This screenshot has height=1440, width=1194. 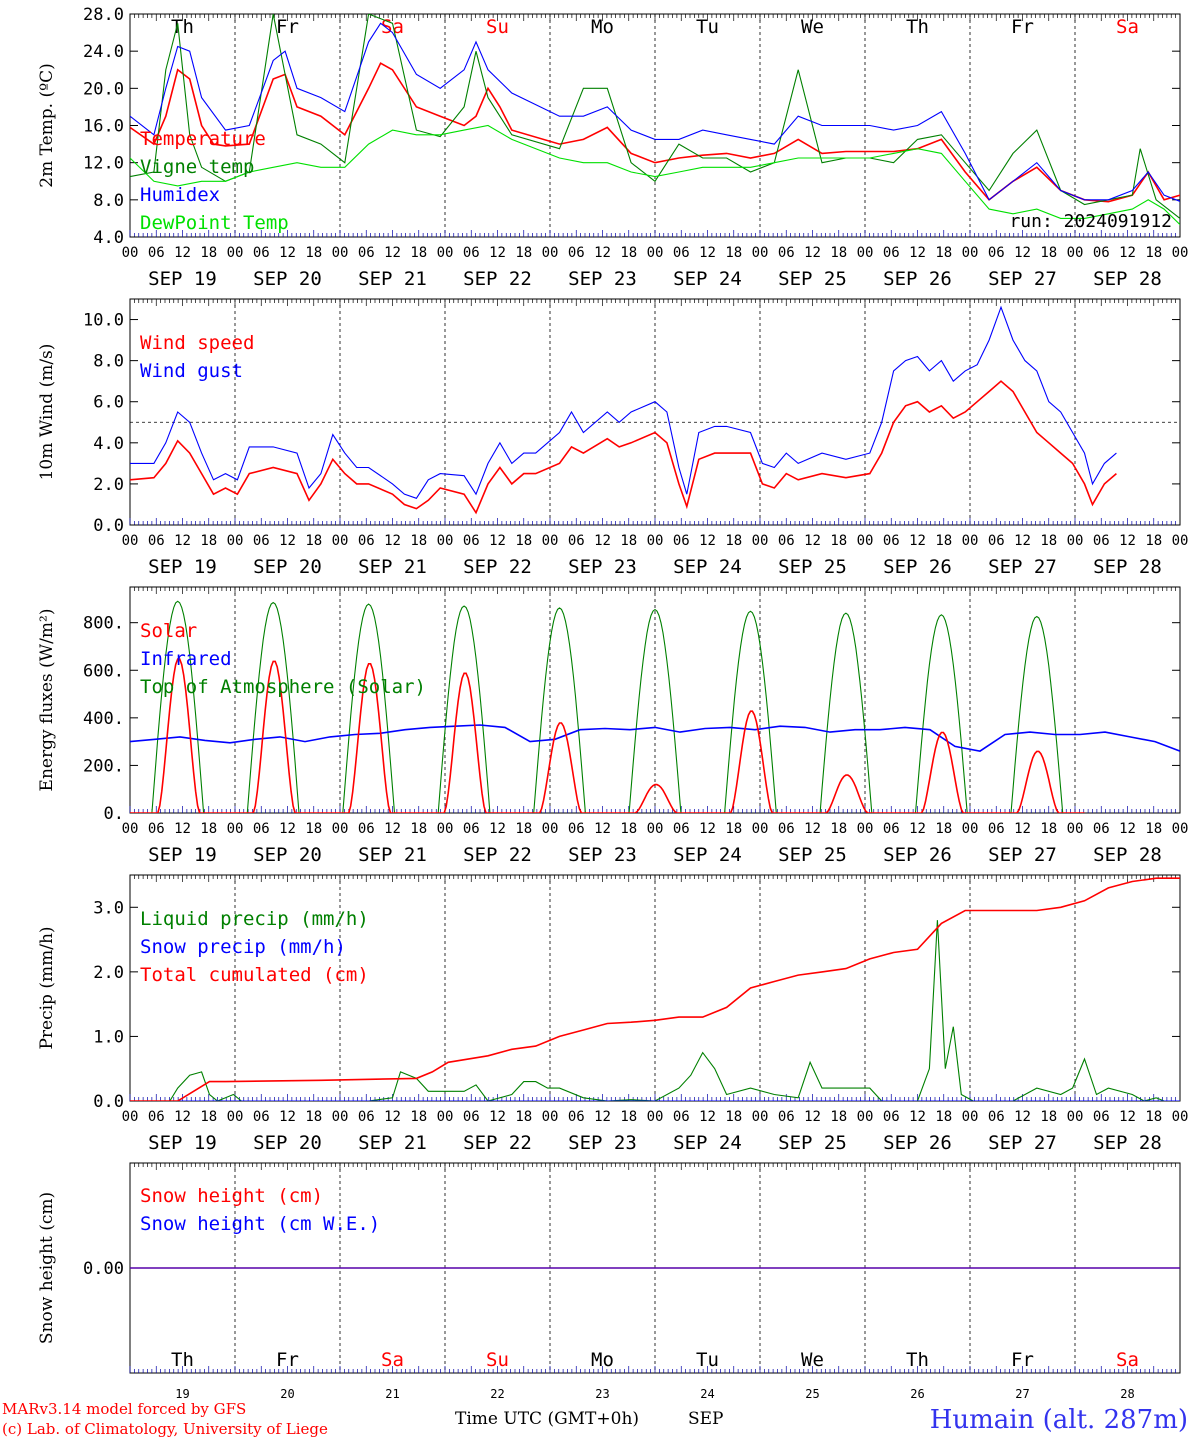 What do you see at coordinates (103, 89) in the screenshot?
I see `y-tick-label: 20.0` at bounding box center [103, 89].